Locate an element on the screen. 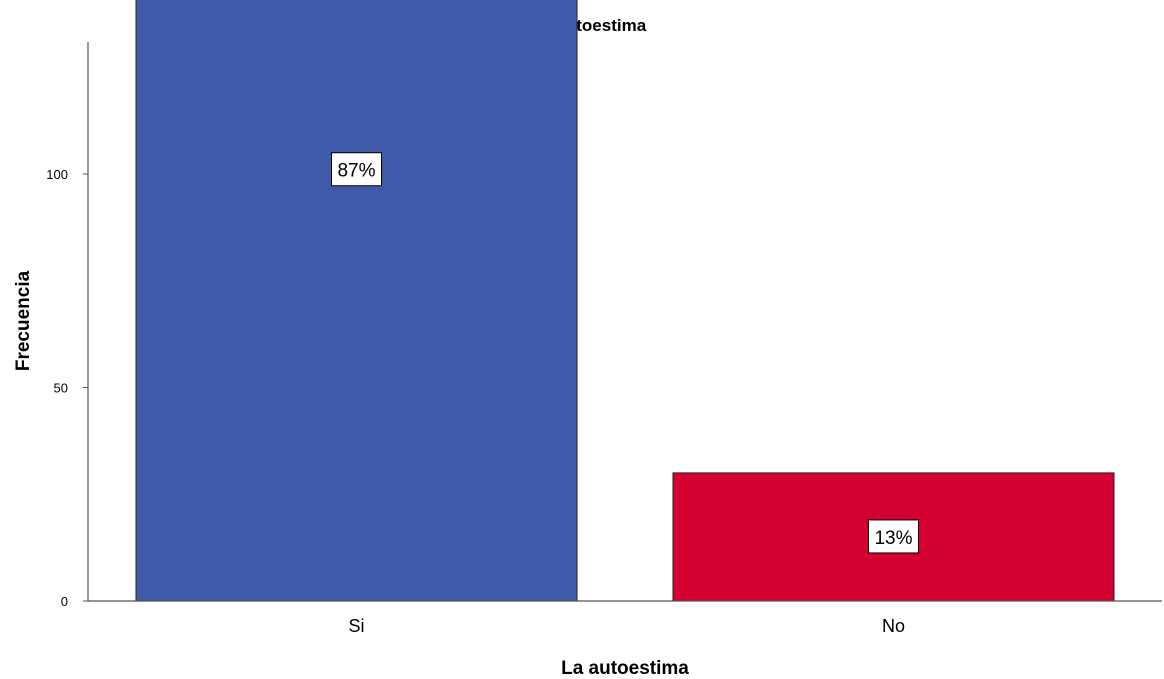 The height and width of the screenshot is (679, 1164). x-tick-label: Si is located at coordinates (356, 626).